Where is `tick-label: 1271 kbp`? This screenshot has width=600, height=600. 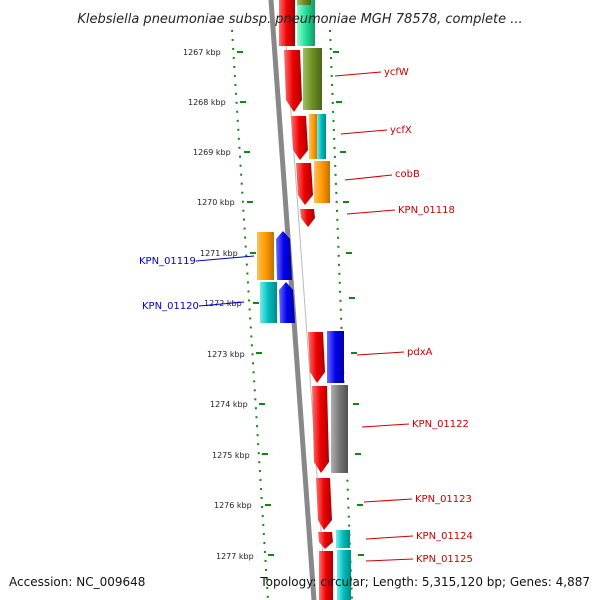 tick-label: 1271 kbp is located at coordinates (219, 253).